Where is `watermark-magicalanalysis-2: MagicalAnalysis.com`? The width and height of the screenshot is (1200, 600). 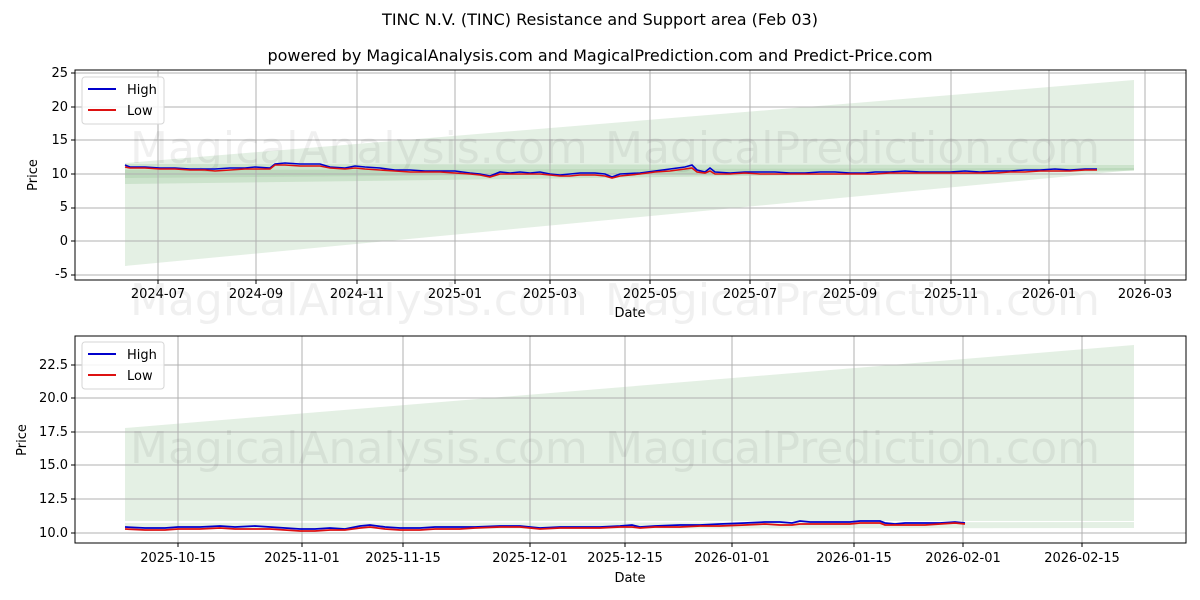
watermark-magicalanalysis-2: MagicalAnalysis.com is located at coordinates (359, 300).